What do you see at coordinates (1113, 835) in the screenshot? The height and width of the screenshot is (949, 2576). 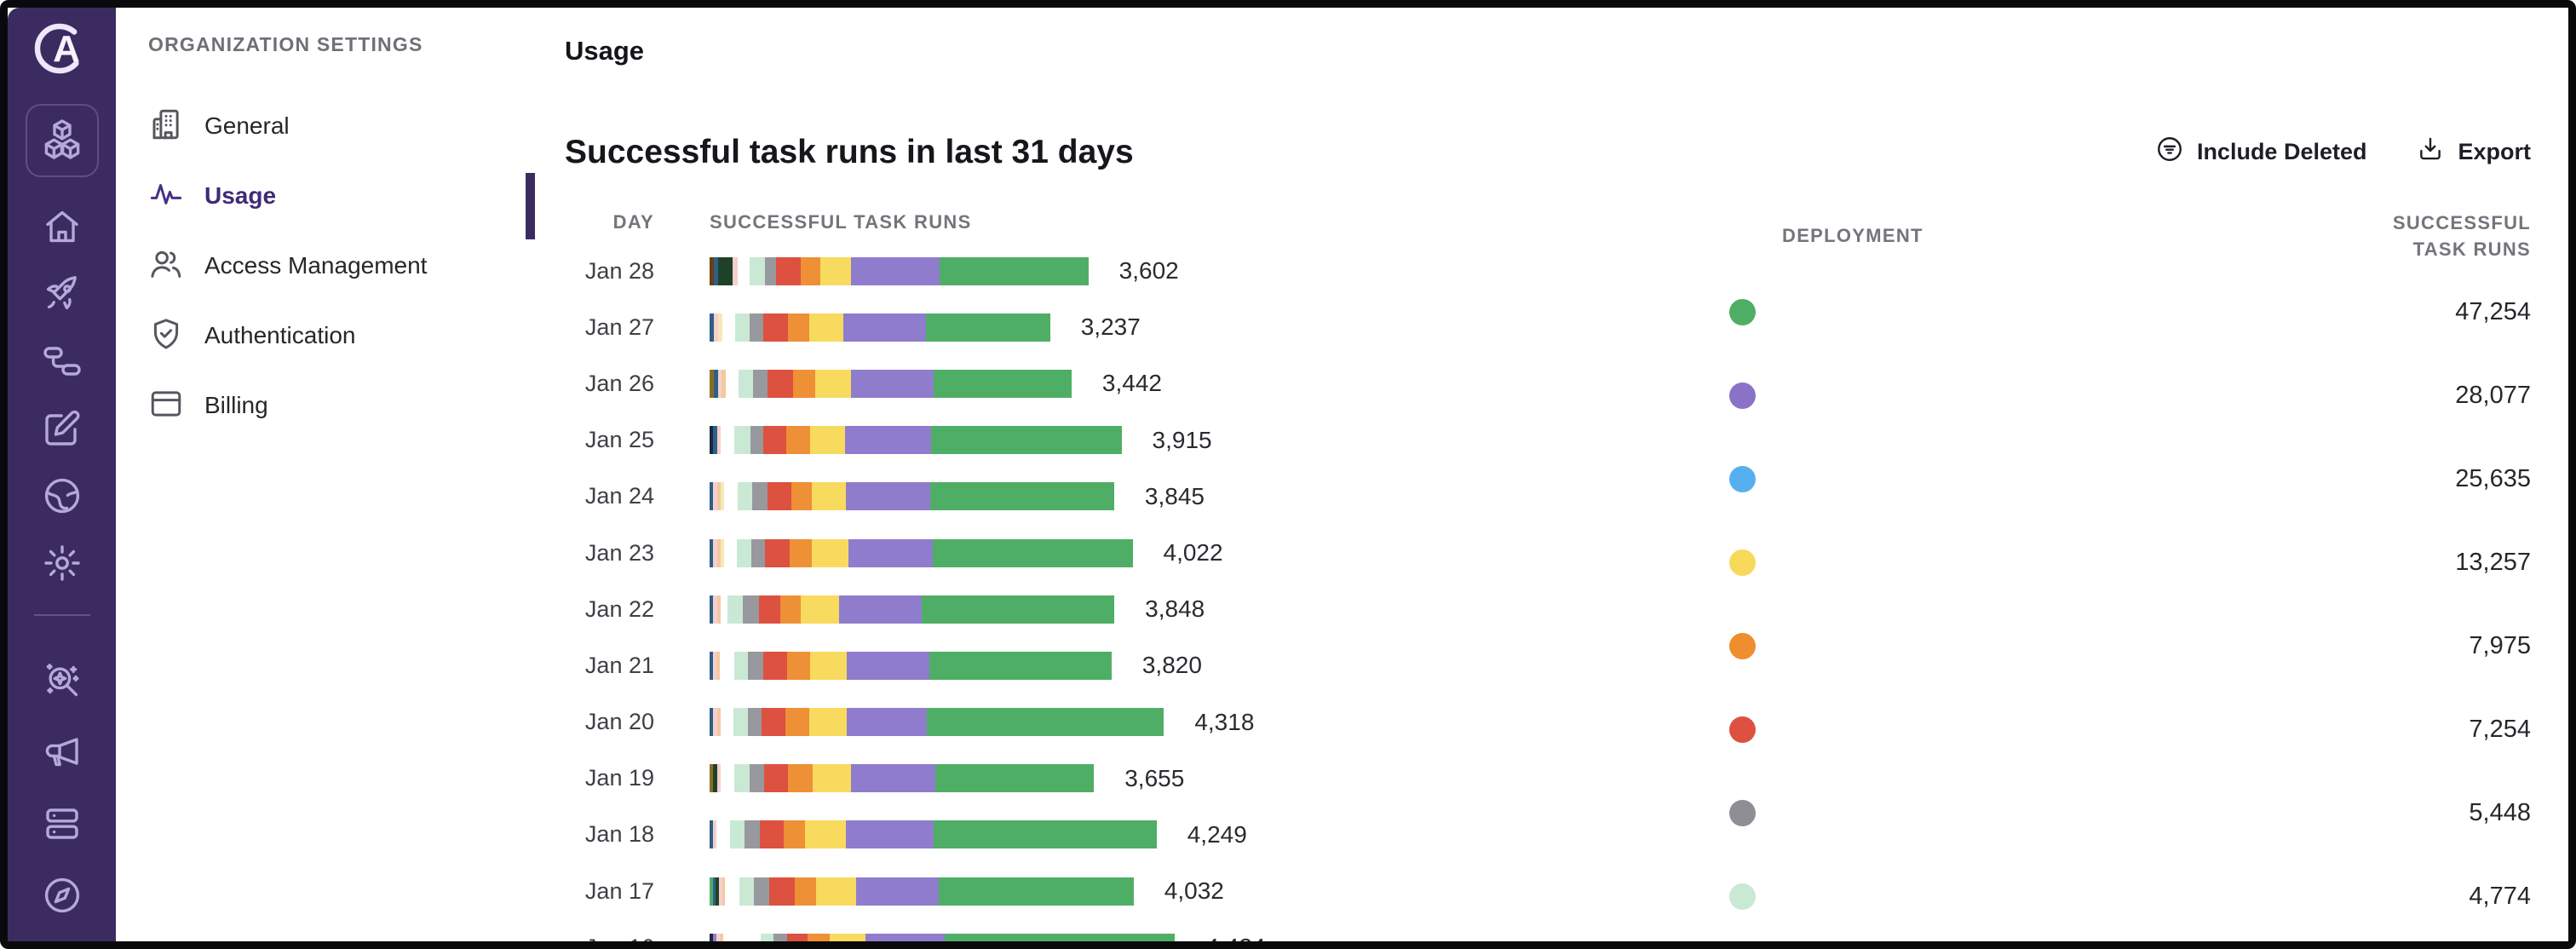 I see `task-run-row: Jan 18 4,249` at bounding box center [1113, 835].